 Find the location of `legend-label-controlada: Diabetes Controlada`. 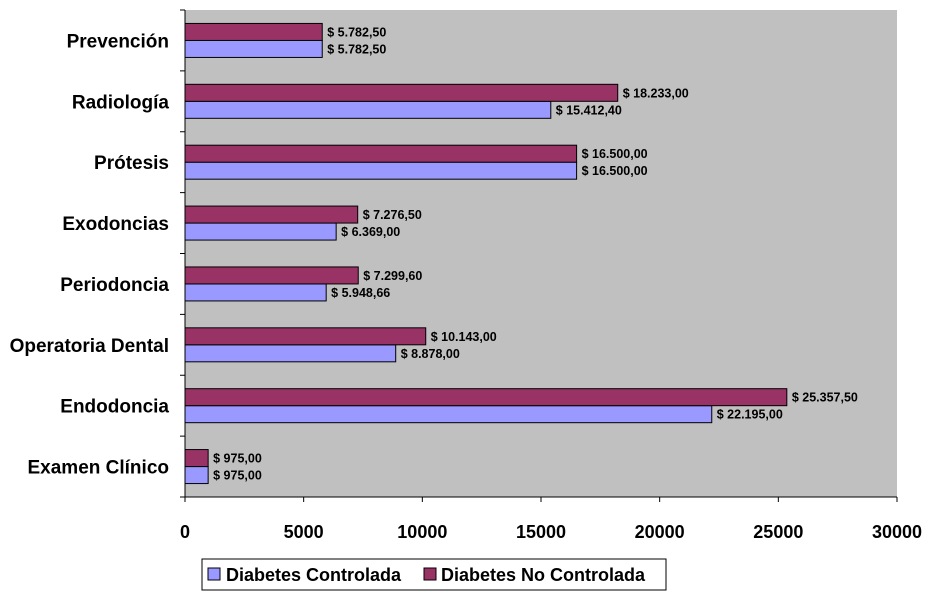

legend-label-controlada: Diabetes Controlada is located at coordinates (314, 575).